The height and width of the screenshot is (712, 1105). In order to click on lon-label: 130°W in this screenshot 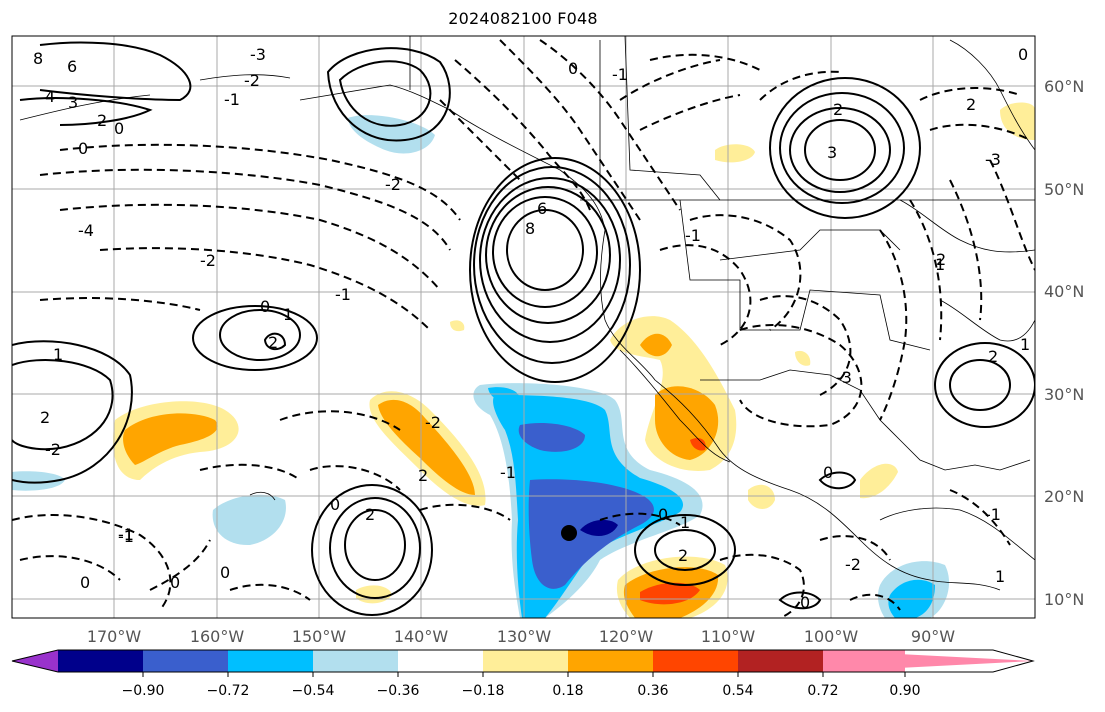, I will do `click(524, 636)`.